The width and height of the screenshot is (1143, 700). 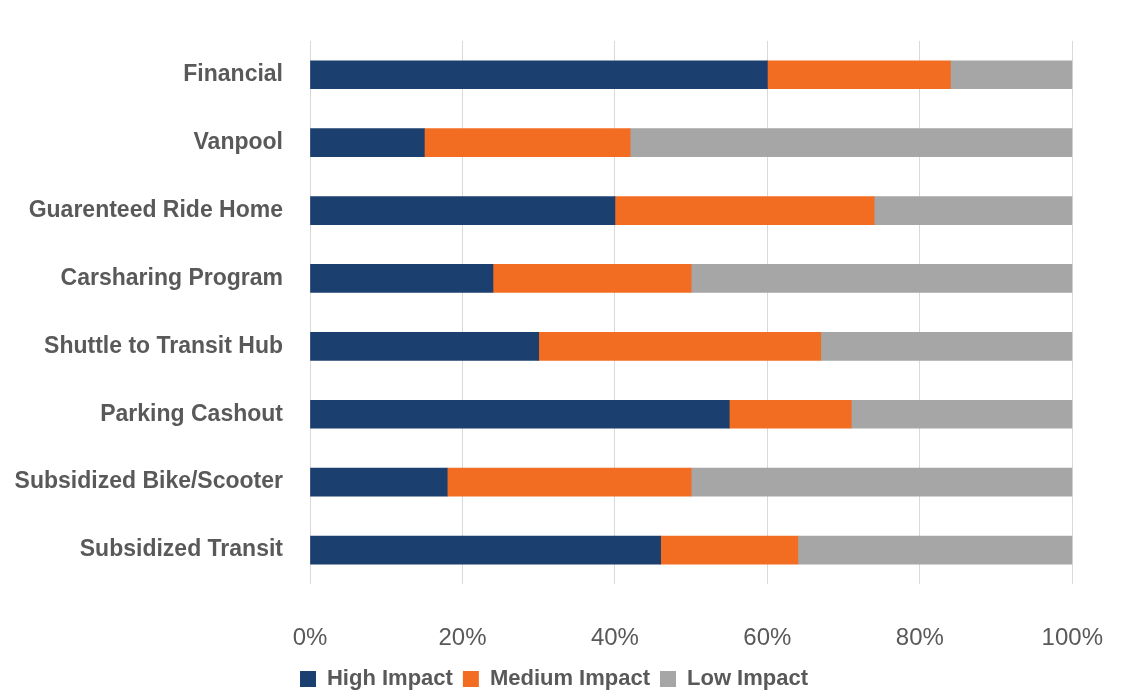 What do you see at coordinates (192, 412) in the screenshot?
I see `y-tick-label: Parking Cashout` at bounding box center [192, 412].